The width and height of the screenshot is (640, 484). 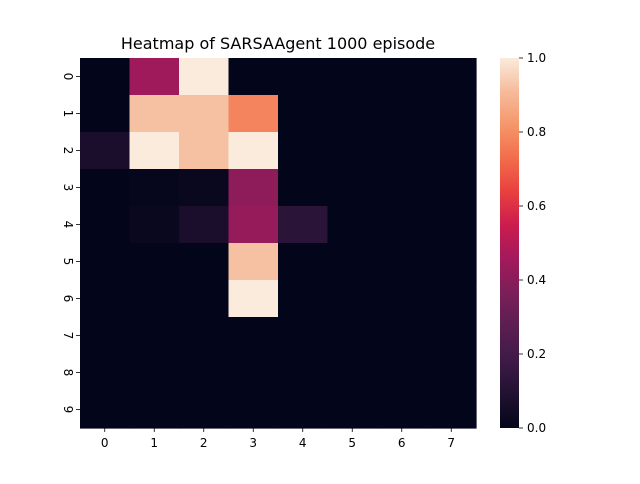 What do you see at coordinates (352, 443) in the screenshot?
I see `x-tick-label: 5` at bounding box center [352, 443].